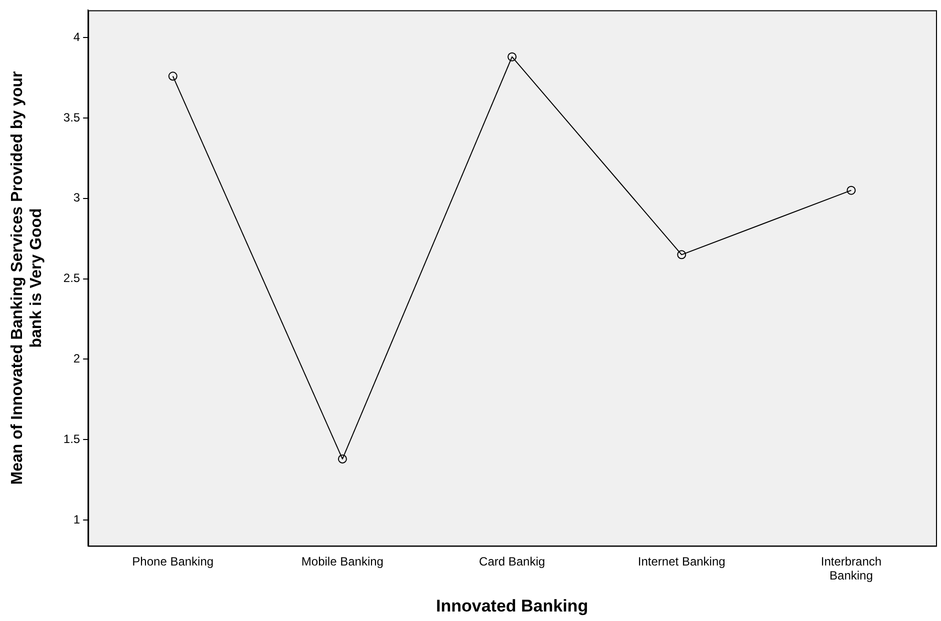  I want to click on y-tick-label: 1, so click(76, 519).